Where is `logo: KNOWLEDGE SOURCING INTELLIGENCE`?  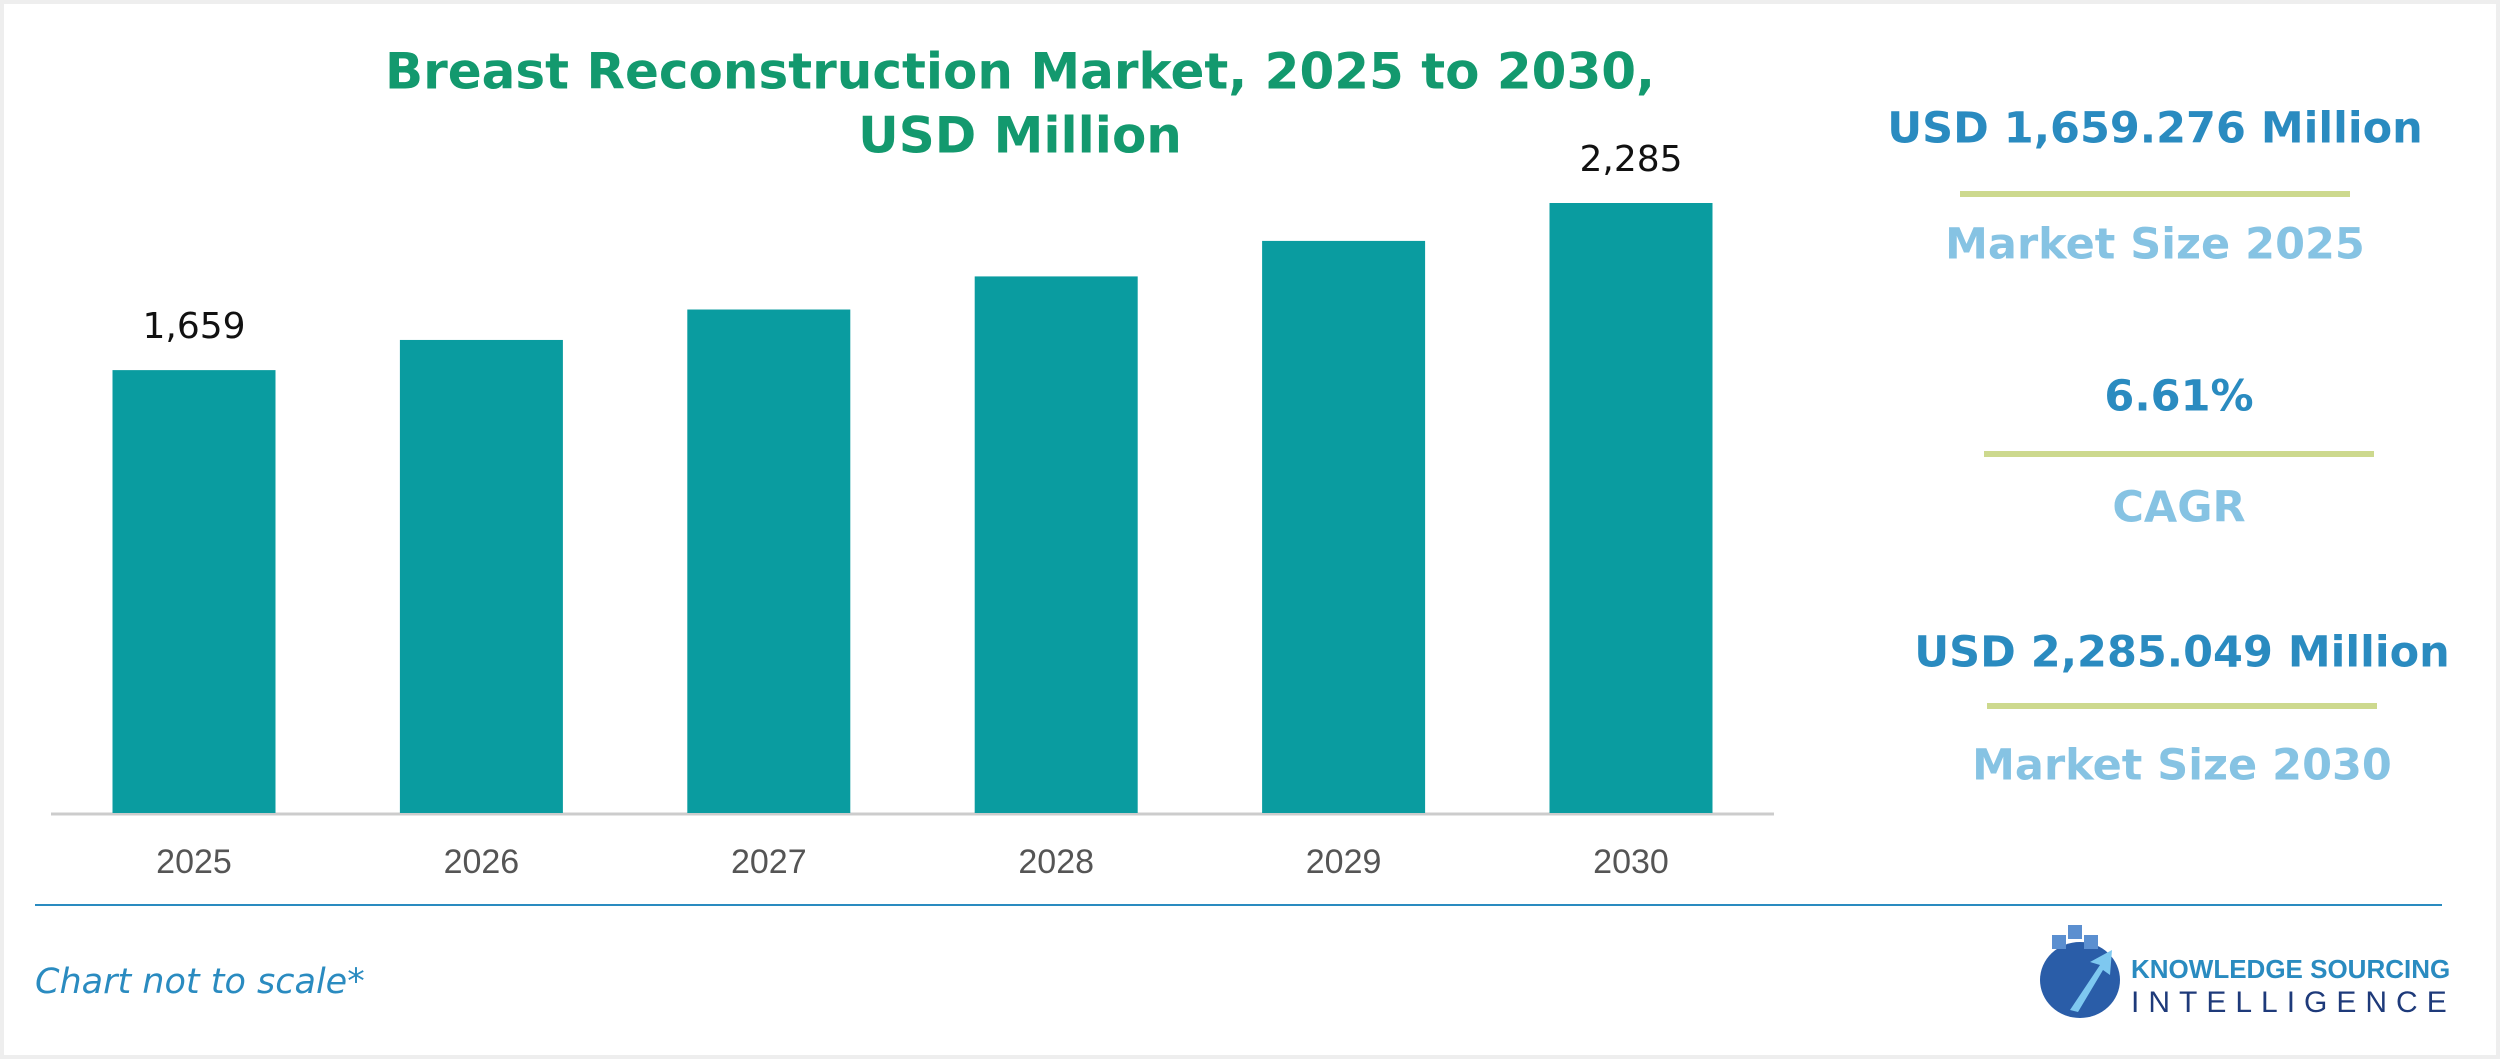
logo: KNOWLEDGE SOURCING INTELLIGENCE is located at coordinates (2248, 972).